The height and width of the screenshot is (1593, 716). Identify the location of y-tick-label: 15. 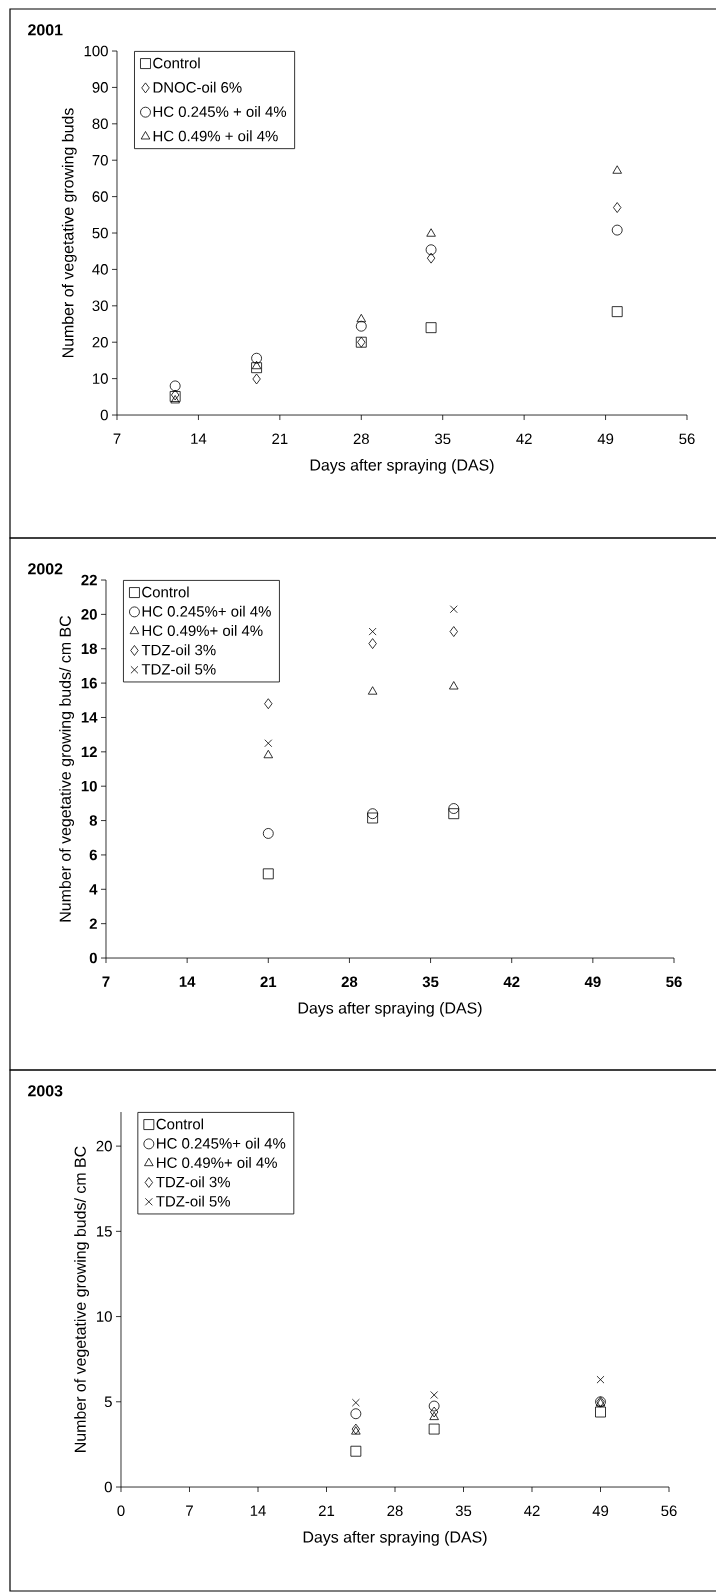
(104, 1231).